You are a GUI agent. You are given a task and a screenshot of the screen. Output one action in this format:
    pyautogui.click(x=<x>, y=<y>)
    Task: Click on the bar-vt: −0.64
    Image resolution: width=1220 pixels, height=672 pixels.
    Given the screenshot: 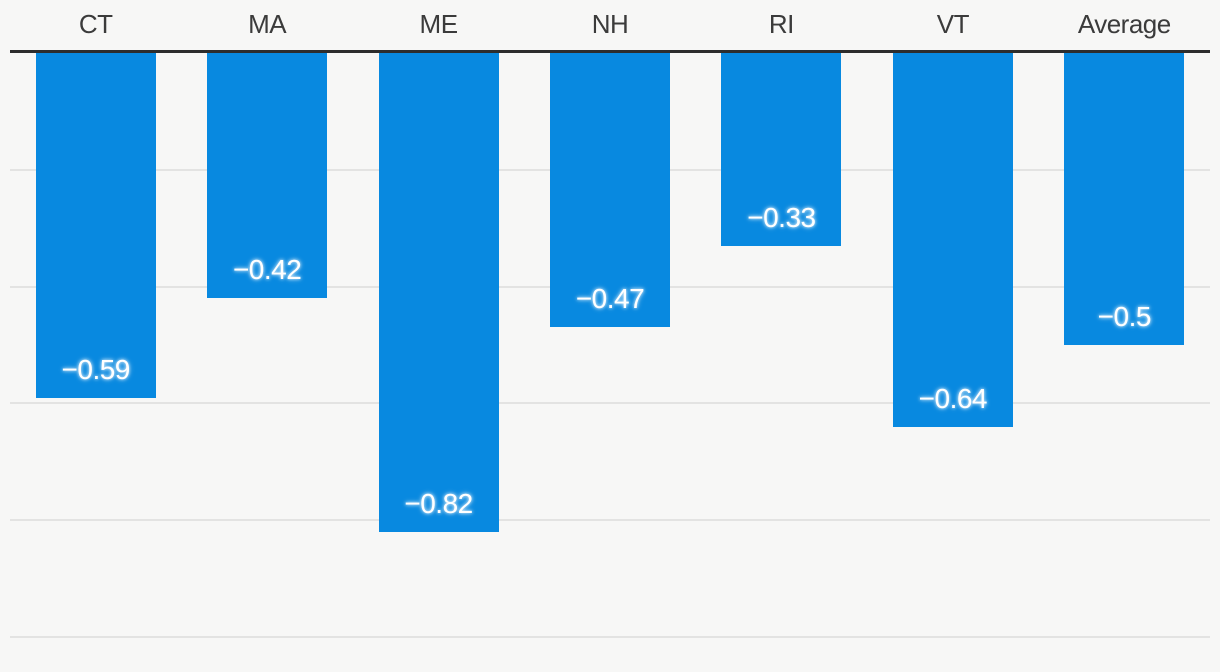 What is the action you would take?
    pyautogui.click(x=952, y=240)
    